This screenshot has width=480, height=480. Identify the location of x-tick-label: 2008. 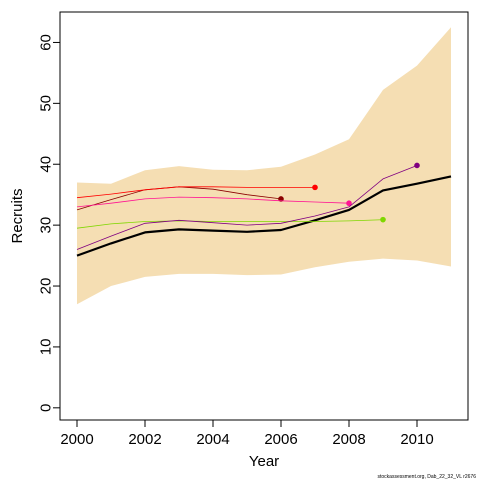
(348, 439).